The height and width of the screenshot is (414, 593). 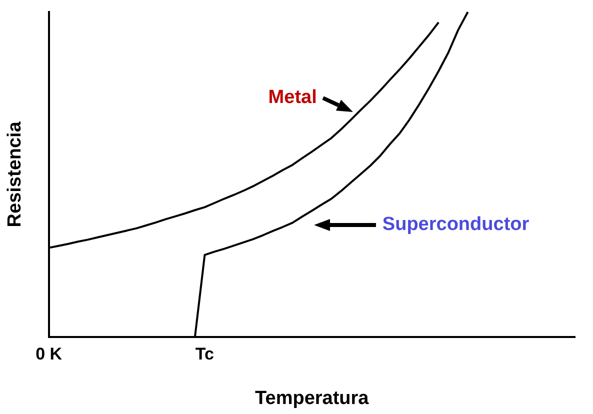 I want to click on y-axis-title: Resistencia, so click(x=15, y=174).